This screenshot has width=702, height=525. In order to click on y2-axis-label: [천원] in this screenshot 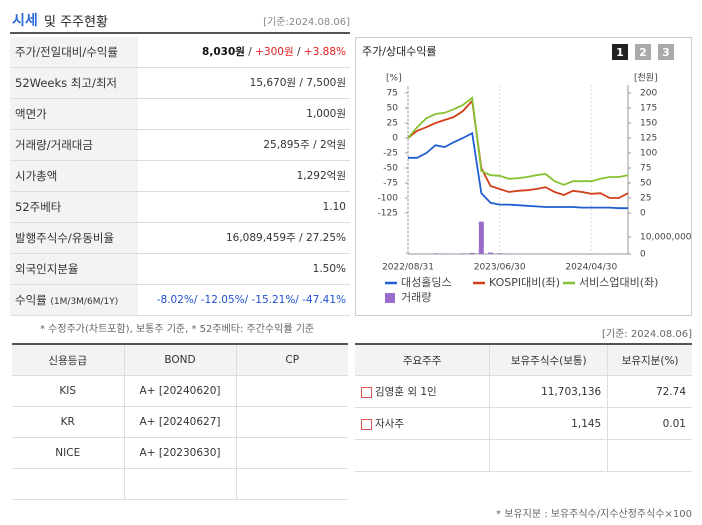, I will do `click(646, 78)`.